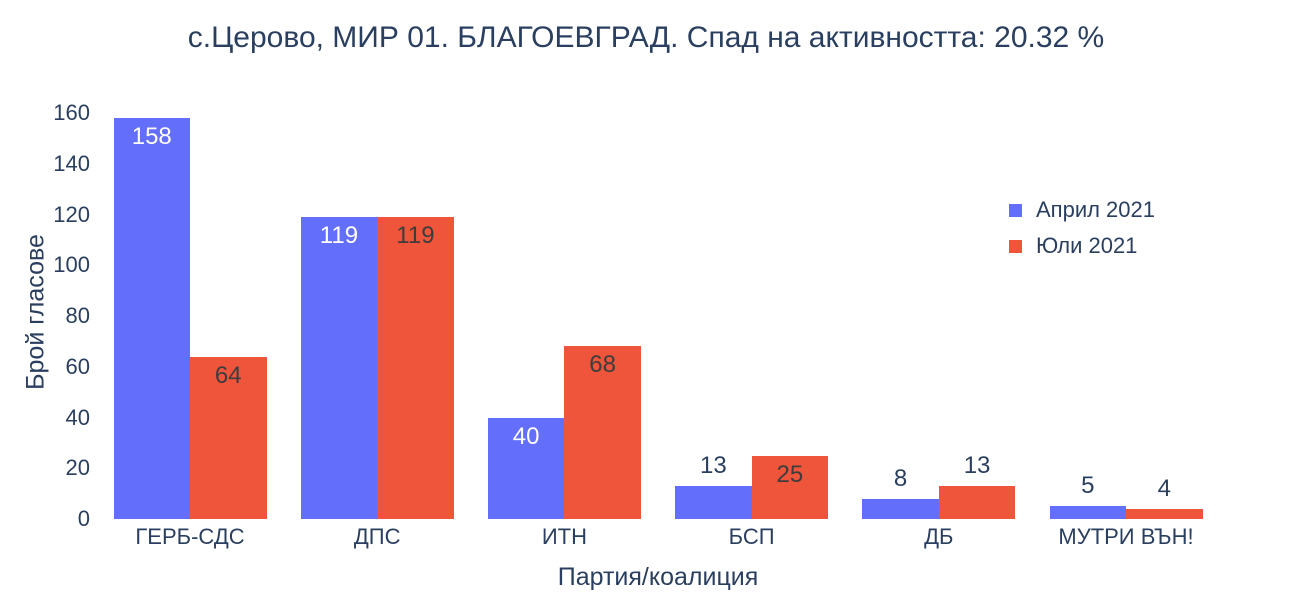 This screenshot has height=600, width=1300. Describe the element at coordinates (77, 468) in the screenshot. I see `y-tick-label: 20` at that location.